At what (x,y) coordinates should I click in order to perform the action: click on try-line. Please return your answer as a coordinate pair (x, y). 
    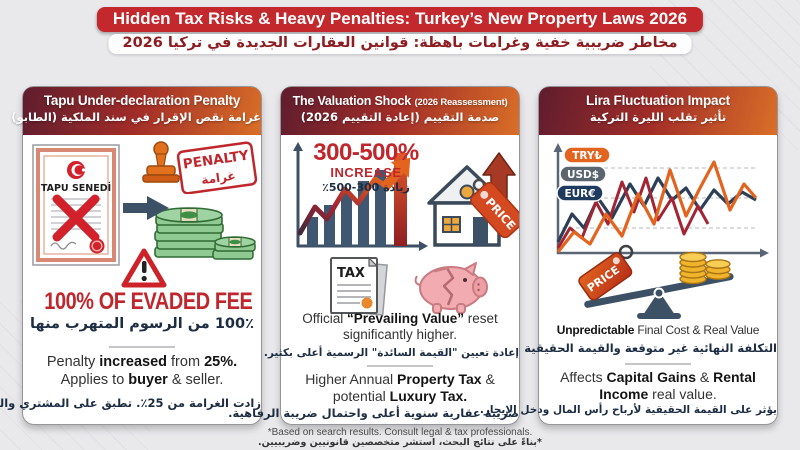
    Looking at the image, I should click on (657, 206).